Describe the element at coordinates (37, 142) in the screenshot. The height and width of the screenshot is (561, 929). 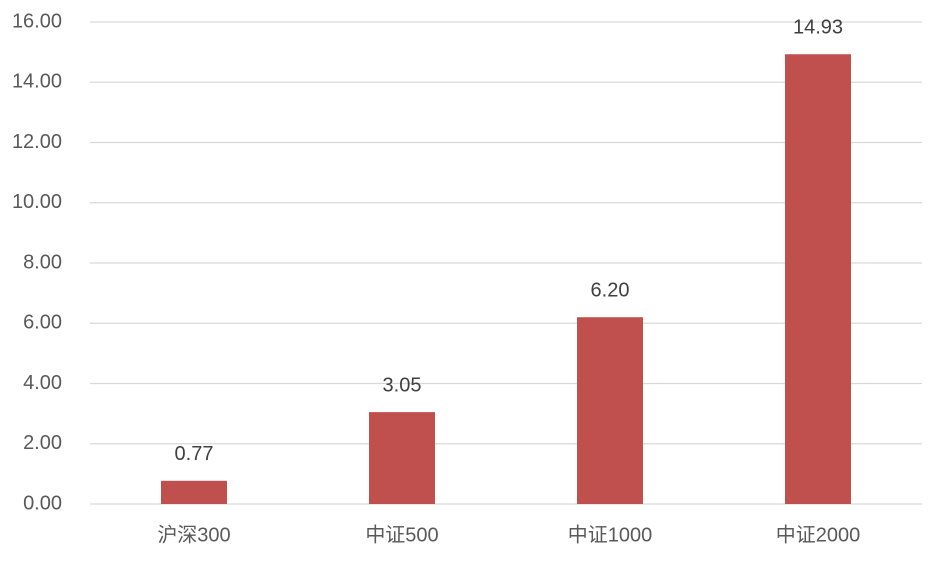
I see `y-tick-label: 12.00` at that location.